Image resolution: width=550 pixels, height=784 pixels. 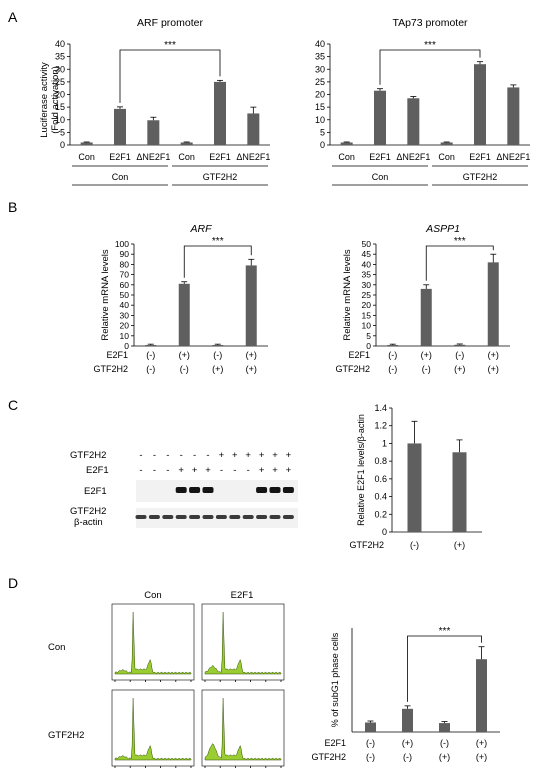 What do you see at coordinates (320, 107) in the screenshot?
I see `tap73-ytick-label: 15` at bounding box center [320, 107].